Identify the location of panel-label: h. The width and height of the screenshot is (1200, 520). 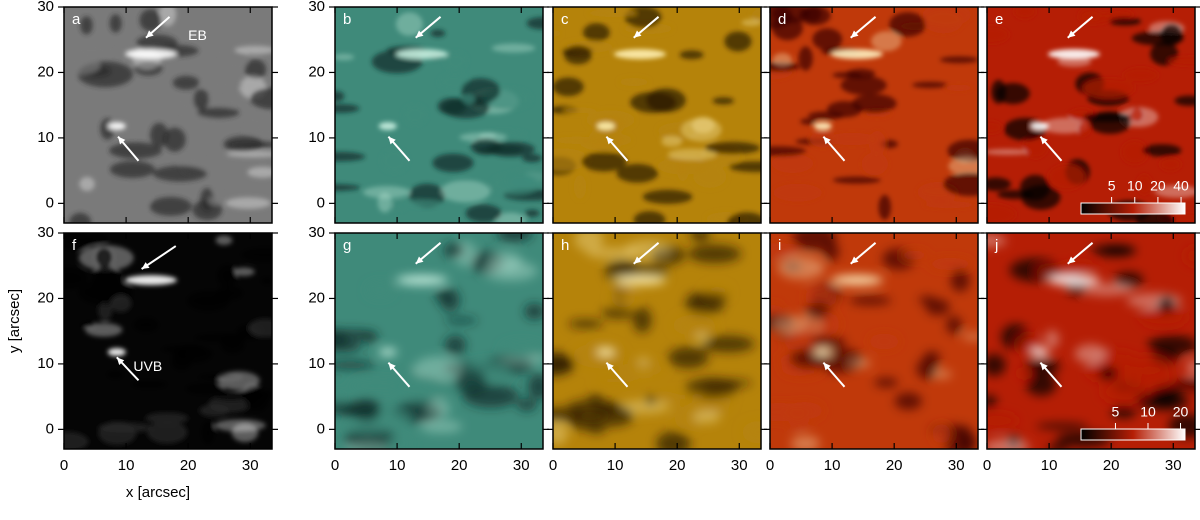
(565, 245).